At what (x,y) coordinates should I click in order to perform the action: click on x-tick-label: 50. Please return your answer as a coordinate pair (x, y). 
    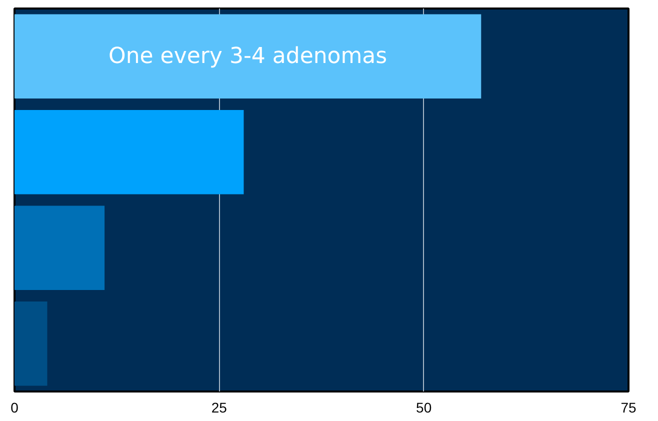
    Looking at the image, I should click on (424, 408).